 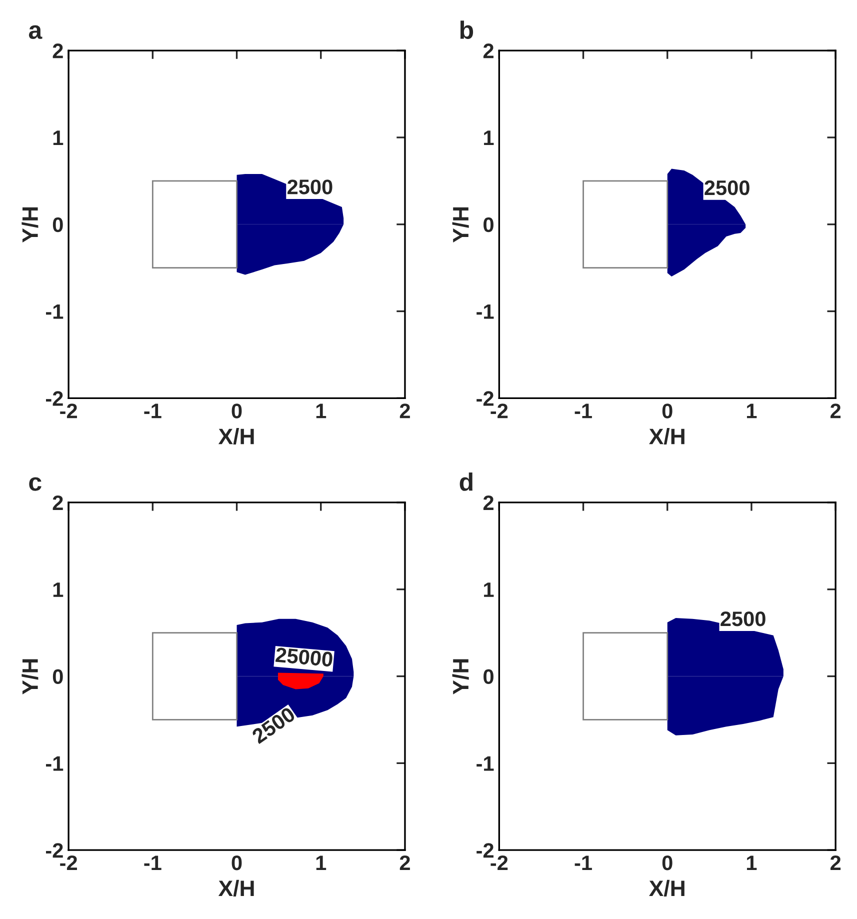 I want to click on chart-title: c, so click(x=35, y=484).